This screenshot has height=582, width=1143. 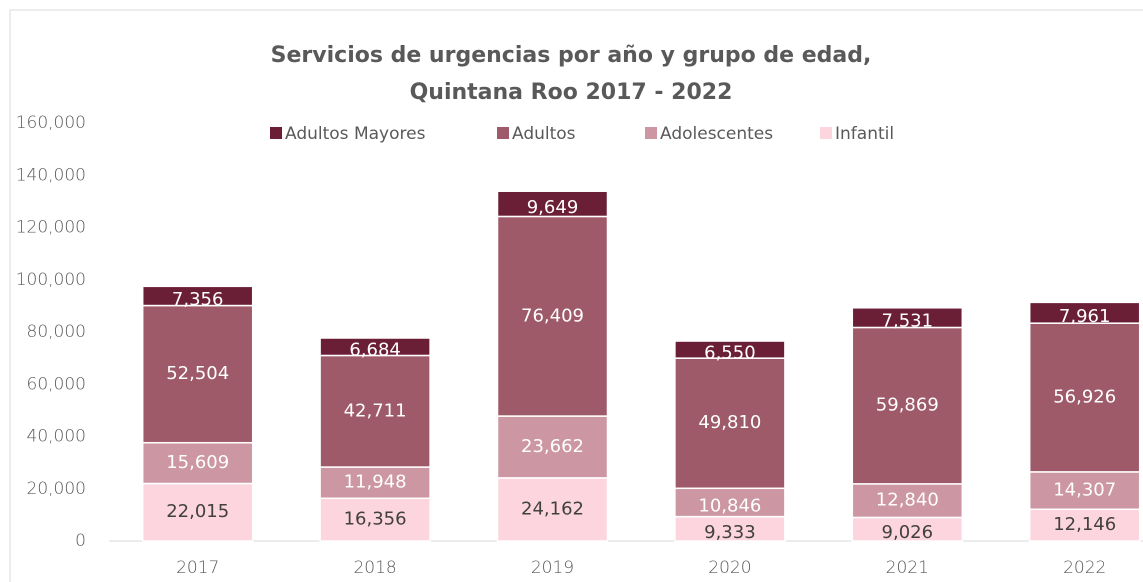 I want to click on data-label: 22,015, so click(x=197, y=511).